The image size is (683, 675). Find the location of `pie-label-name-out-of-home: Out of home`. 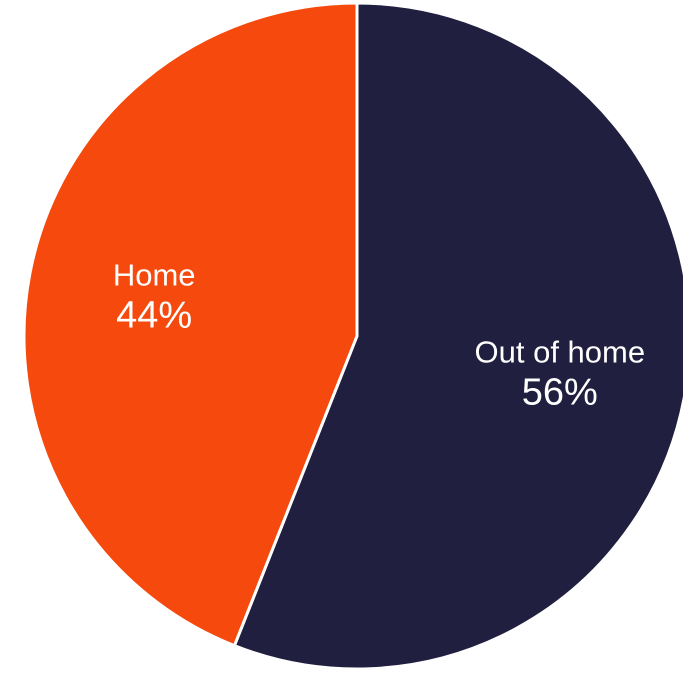

pie-label-name-out-of-home: Out of home is located at coordinates (560, 352).